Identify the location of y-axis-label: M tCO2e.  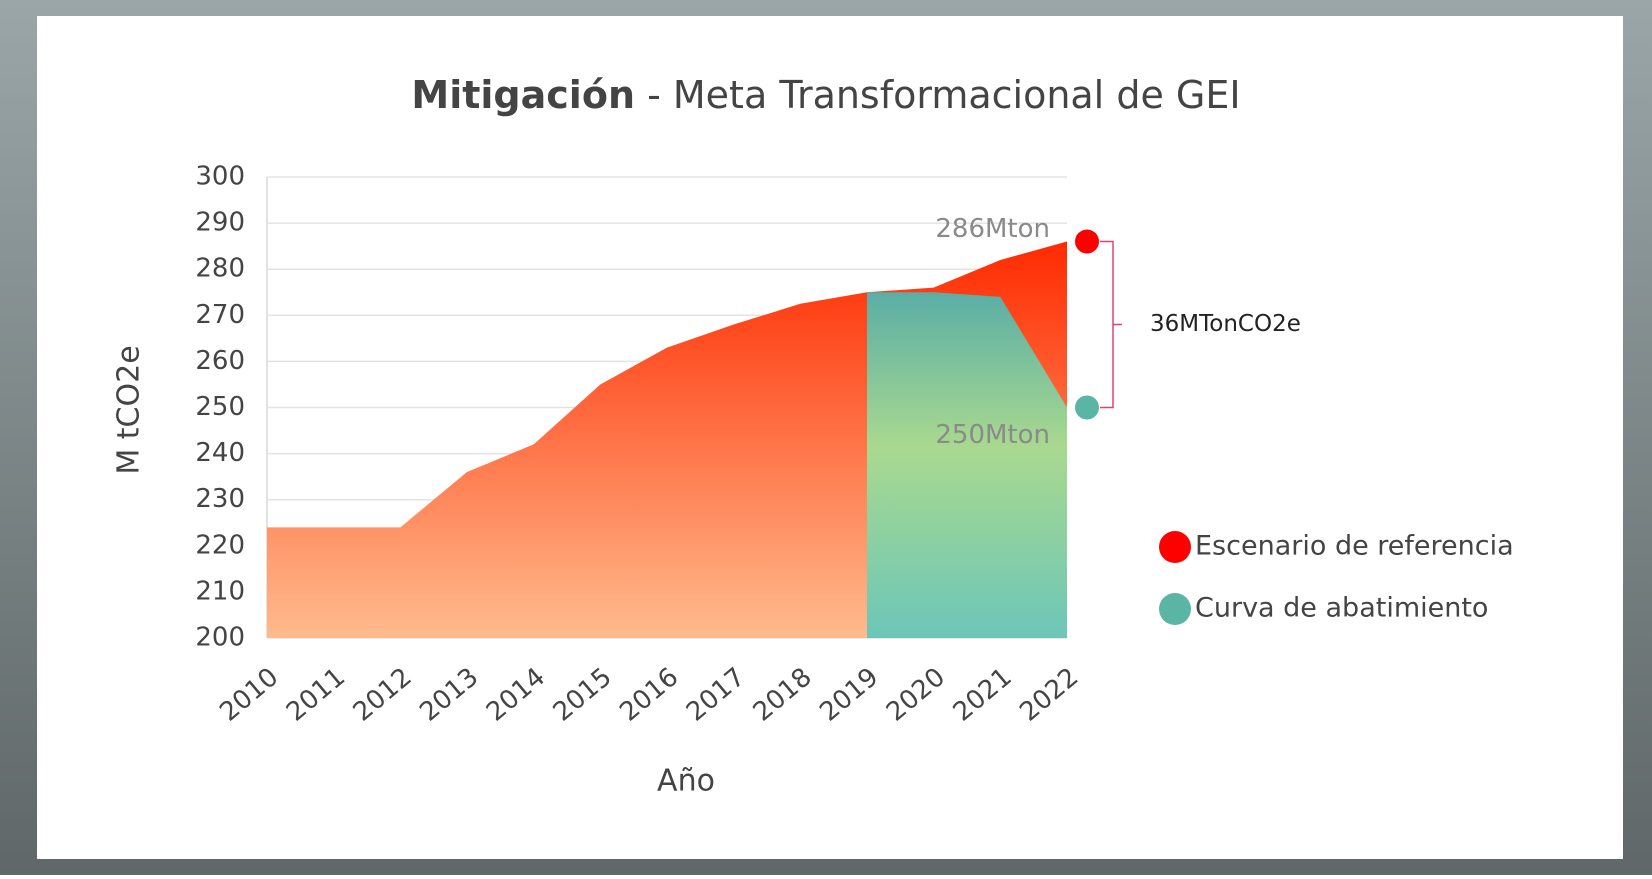
(129, 409).